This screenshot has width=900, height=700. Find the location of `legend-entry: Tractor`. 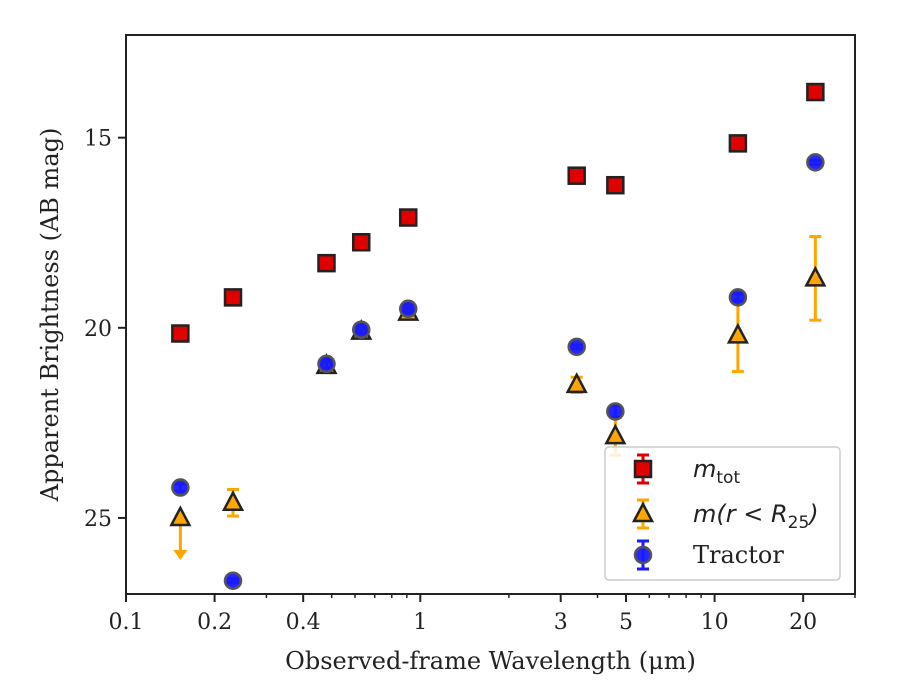

legend-entry: Tractor is located at coordinates (708, 555).